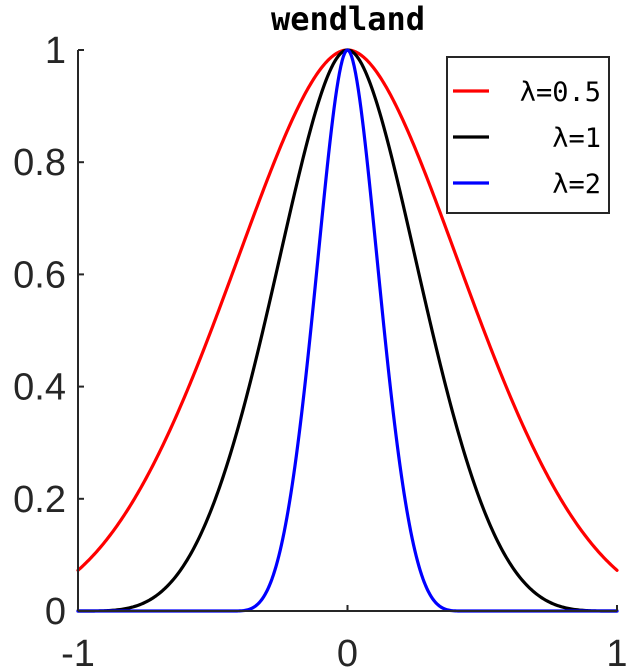  Describe the element at coordinates (347, 651) in the screenshot. I see `x-tick-label: 0` at that location.